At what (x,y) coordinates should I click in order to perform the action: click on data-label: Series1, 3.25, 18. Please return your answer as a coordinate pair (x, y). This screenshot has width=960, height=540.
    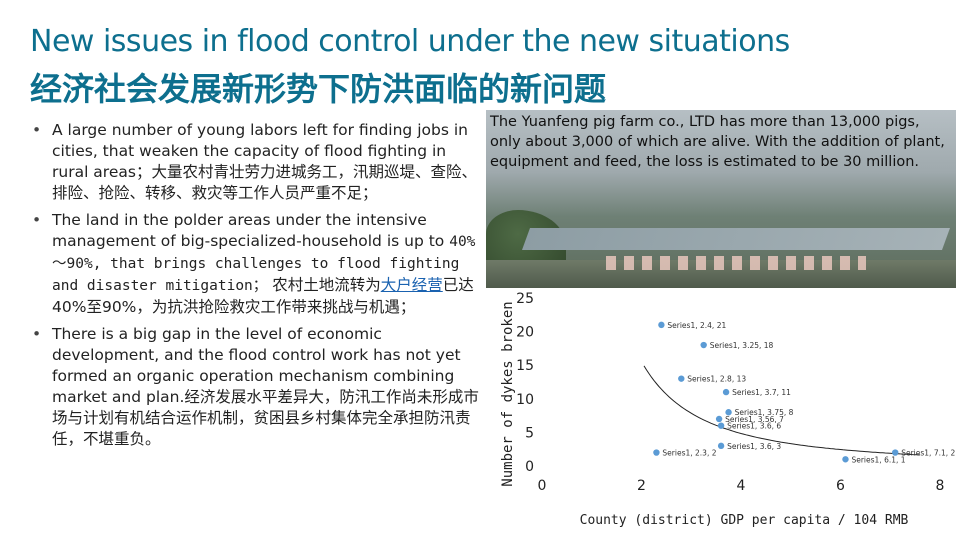
    Looking at the image, I should click on (742, 345).